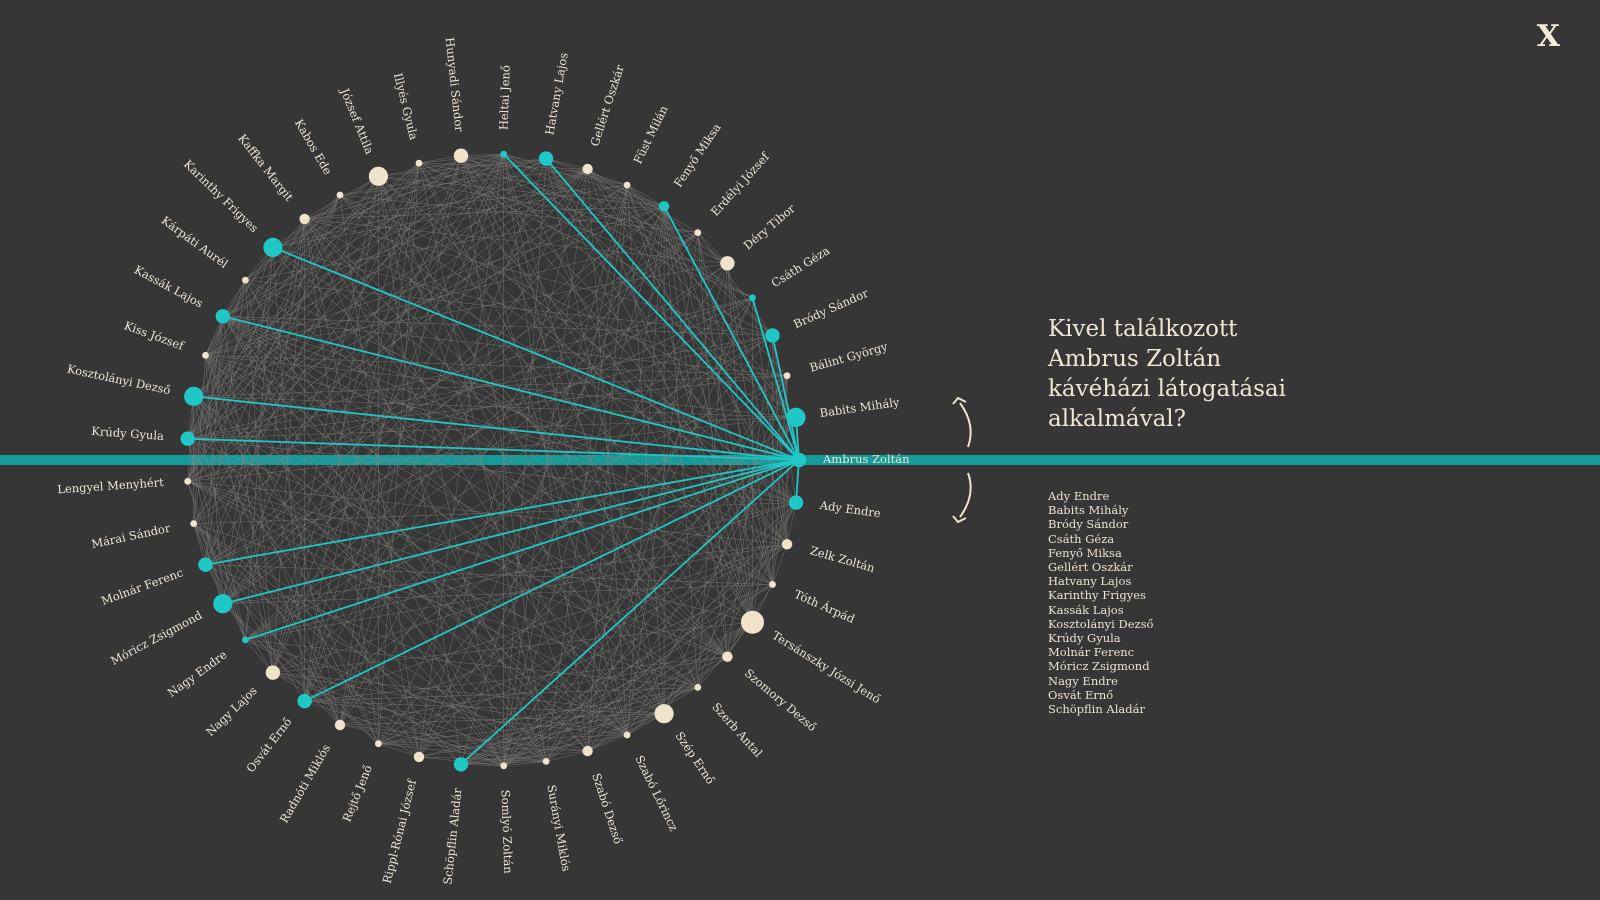 Image resolution: width=1600 pixels, height=900 pixels. Describe the element at coordinates (197, 673) in the screenshot. I see `label-nagy-endre: Nagy Endre` at that location.